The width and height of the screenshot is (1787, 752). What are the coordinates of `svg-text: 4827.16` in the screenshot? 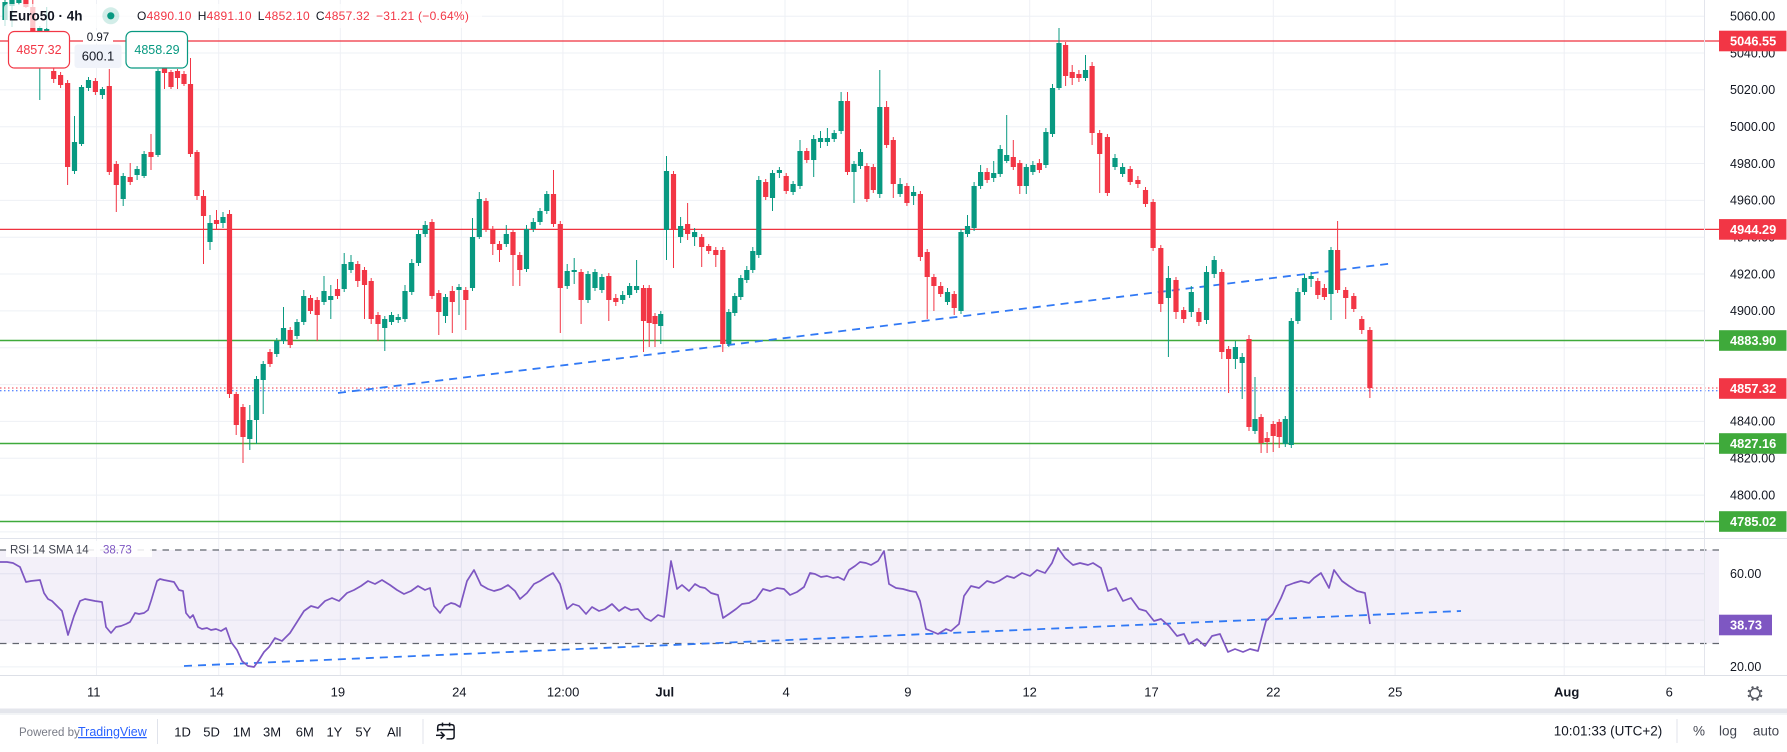 It's located at (1753, 443).